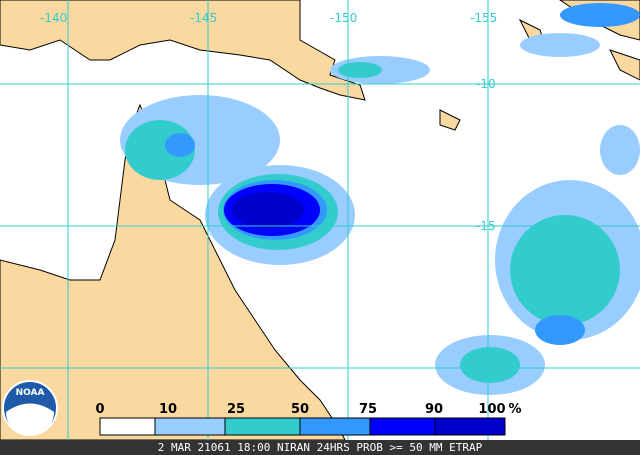  What do you see at coordinates (99, 409) in the screenshot?
I see `colorbar-label: 0` at bounding box center [99, 409].